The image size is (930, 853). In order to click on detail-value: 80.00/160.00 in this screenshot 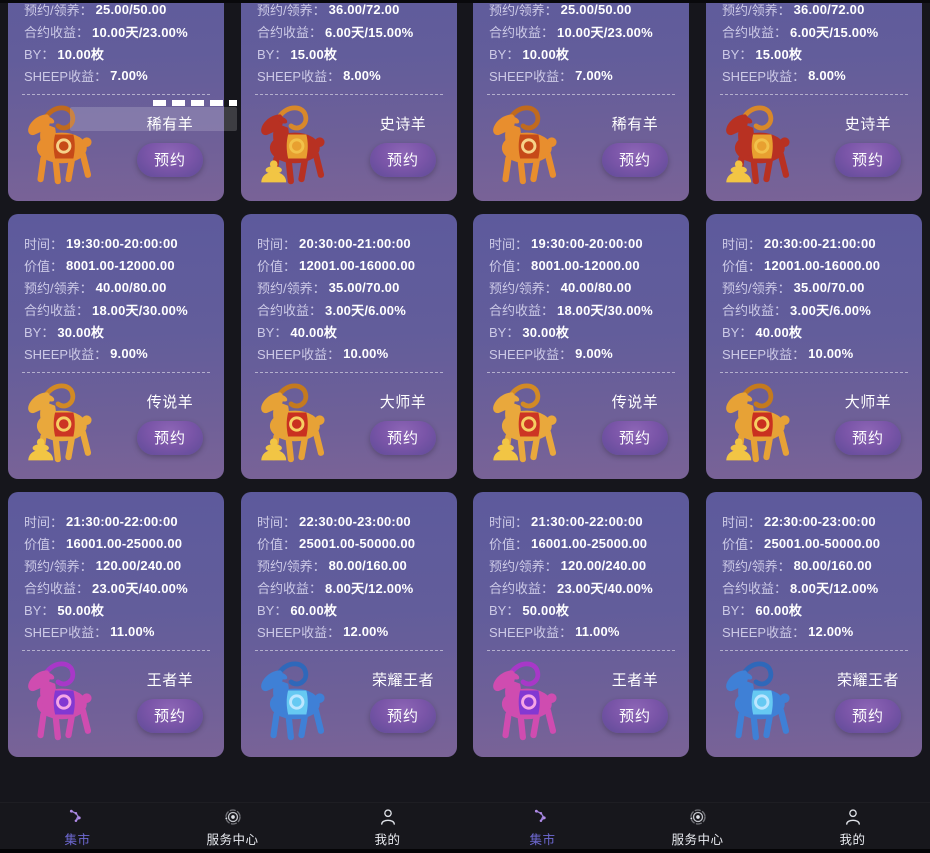, I will do `click(832, 565)`.